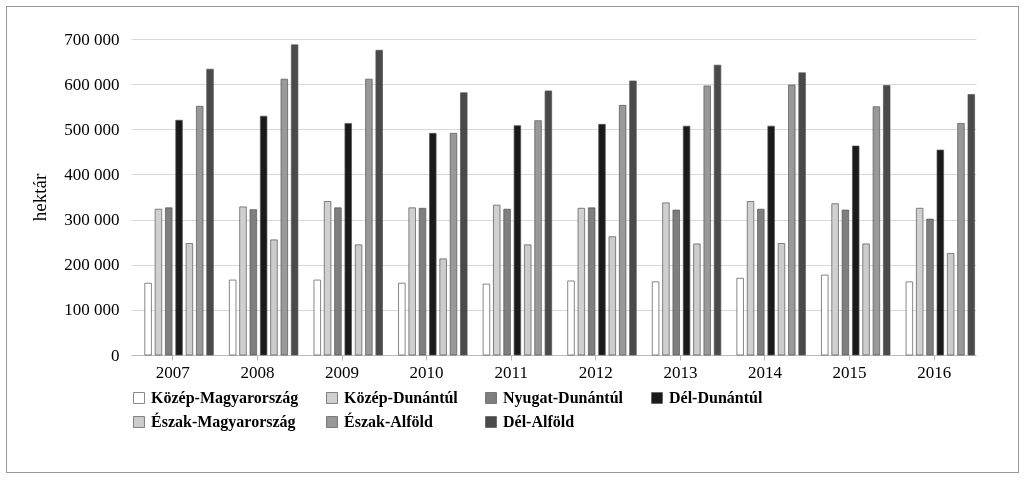  Describe the element at coordinates (92, 310) in the screenshot. I see `y-tick-label: 100 000` at that location.